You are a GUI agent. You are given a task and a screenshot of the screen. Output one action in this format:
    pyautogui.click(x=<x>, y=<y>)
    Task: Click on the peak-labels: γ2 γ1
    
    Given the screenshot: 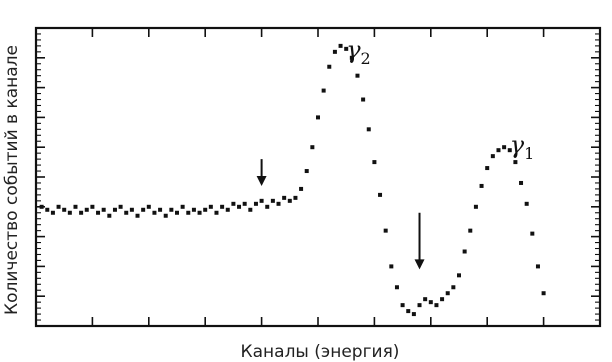 What is the action you would take?
    pyautogui.click(x=440, y=99)
    